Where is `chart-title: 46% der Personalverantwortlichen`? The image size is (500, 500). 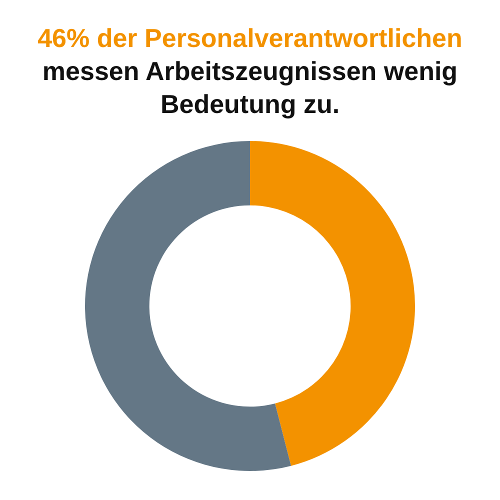
chart-title: 46% der Personalverantwortlichen is located at coordinates (250, 38).